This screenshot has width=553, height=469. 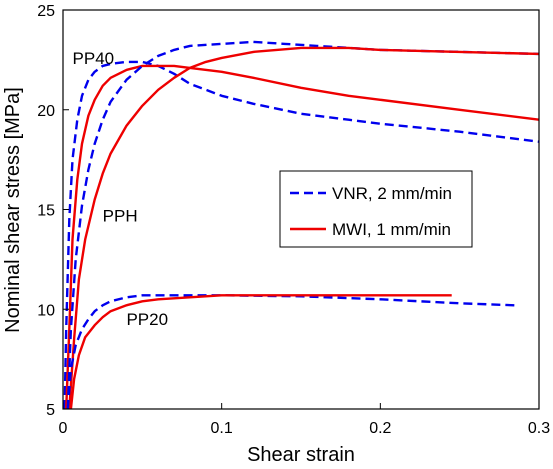 What do you see at coordinates (46, 211) in the screenshot?
I see `y-tick-label: 15` at bounding box center [46, 211].